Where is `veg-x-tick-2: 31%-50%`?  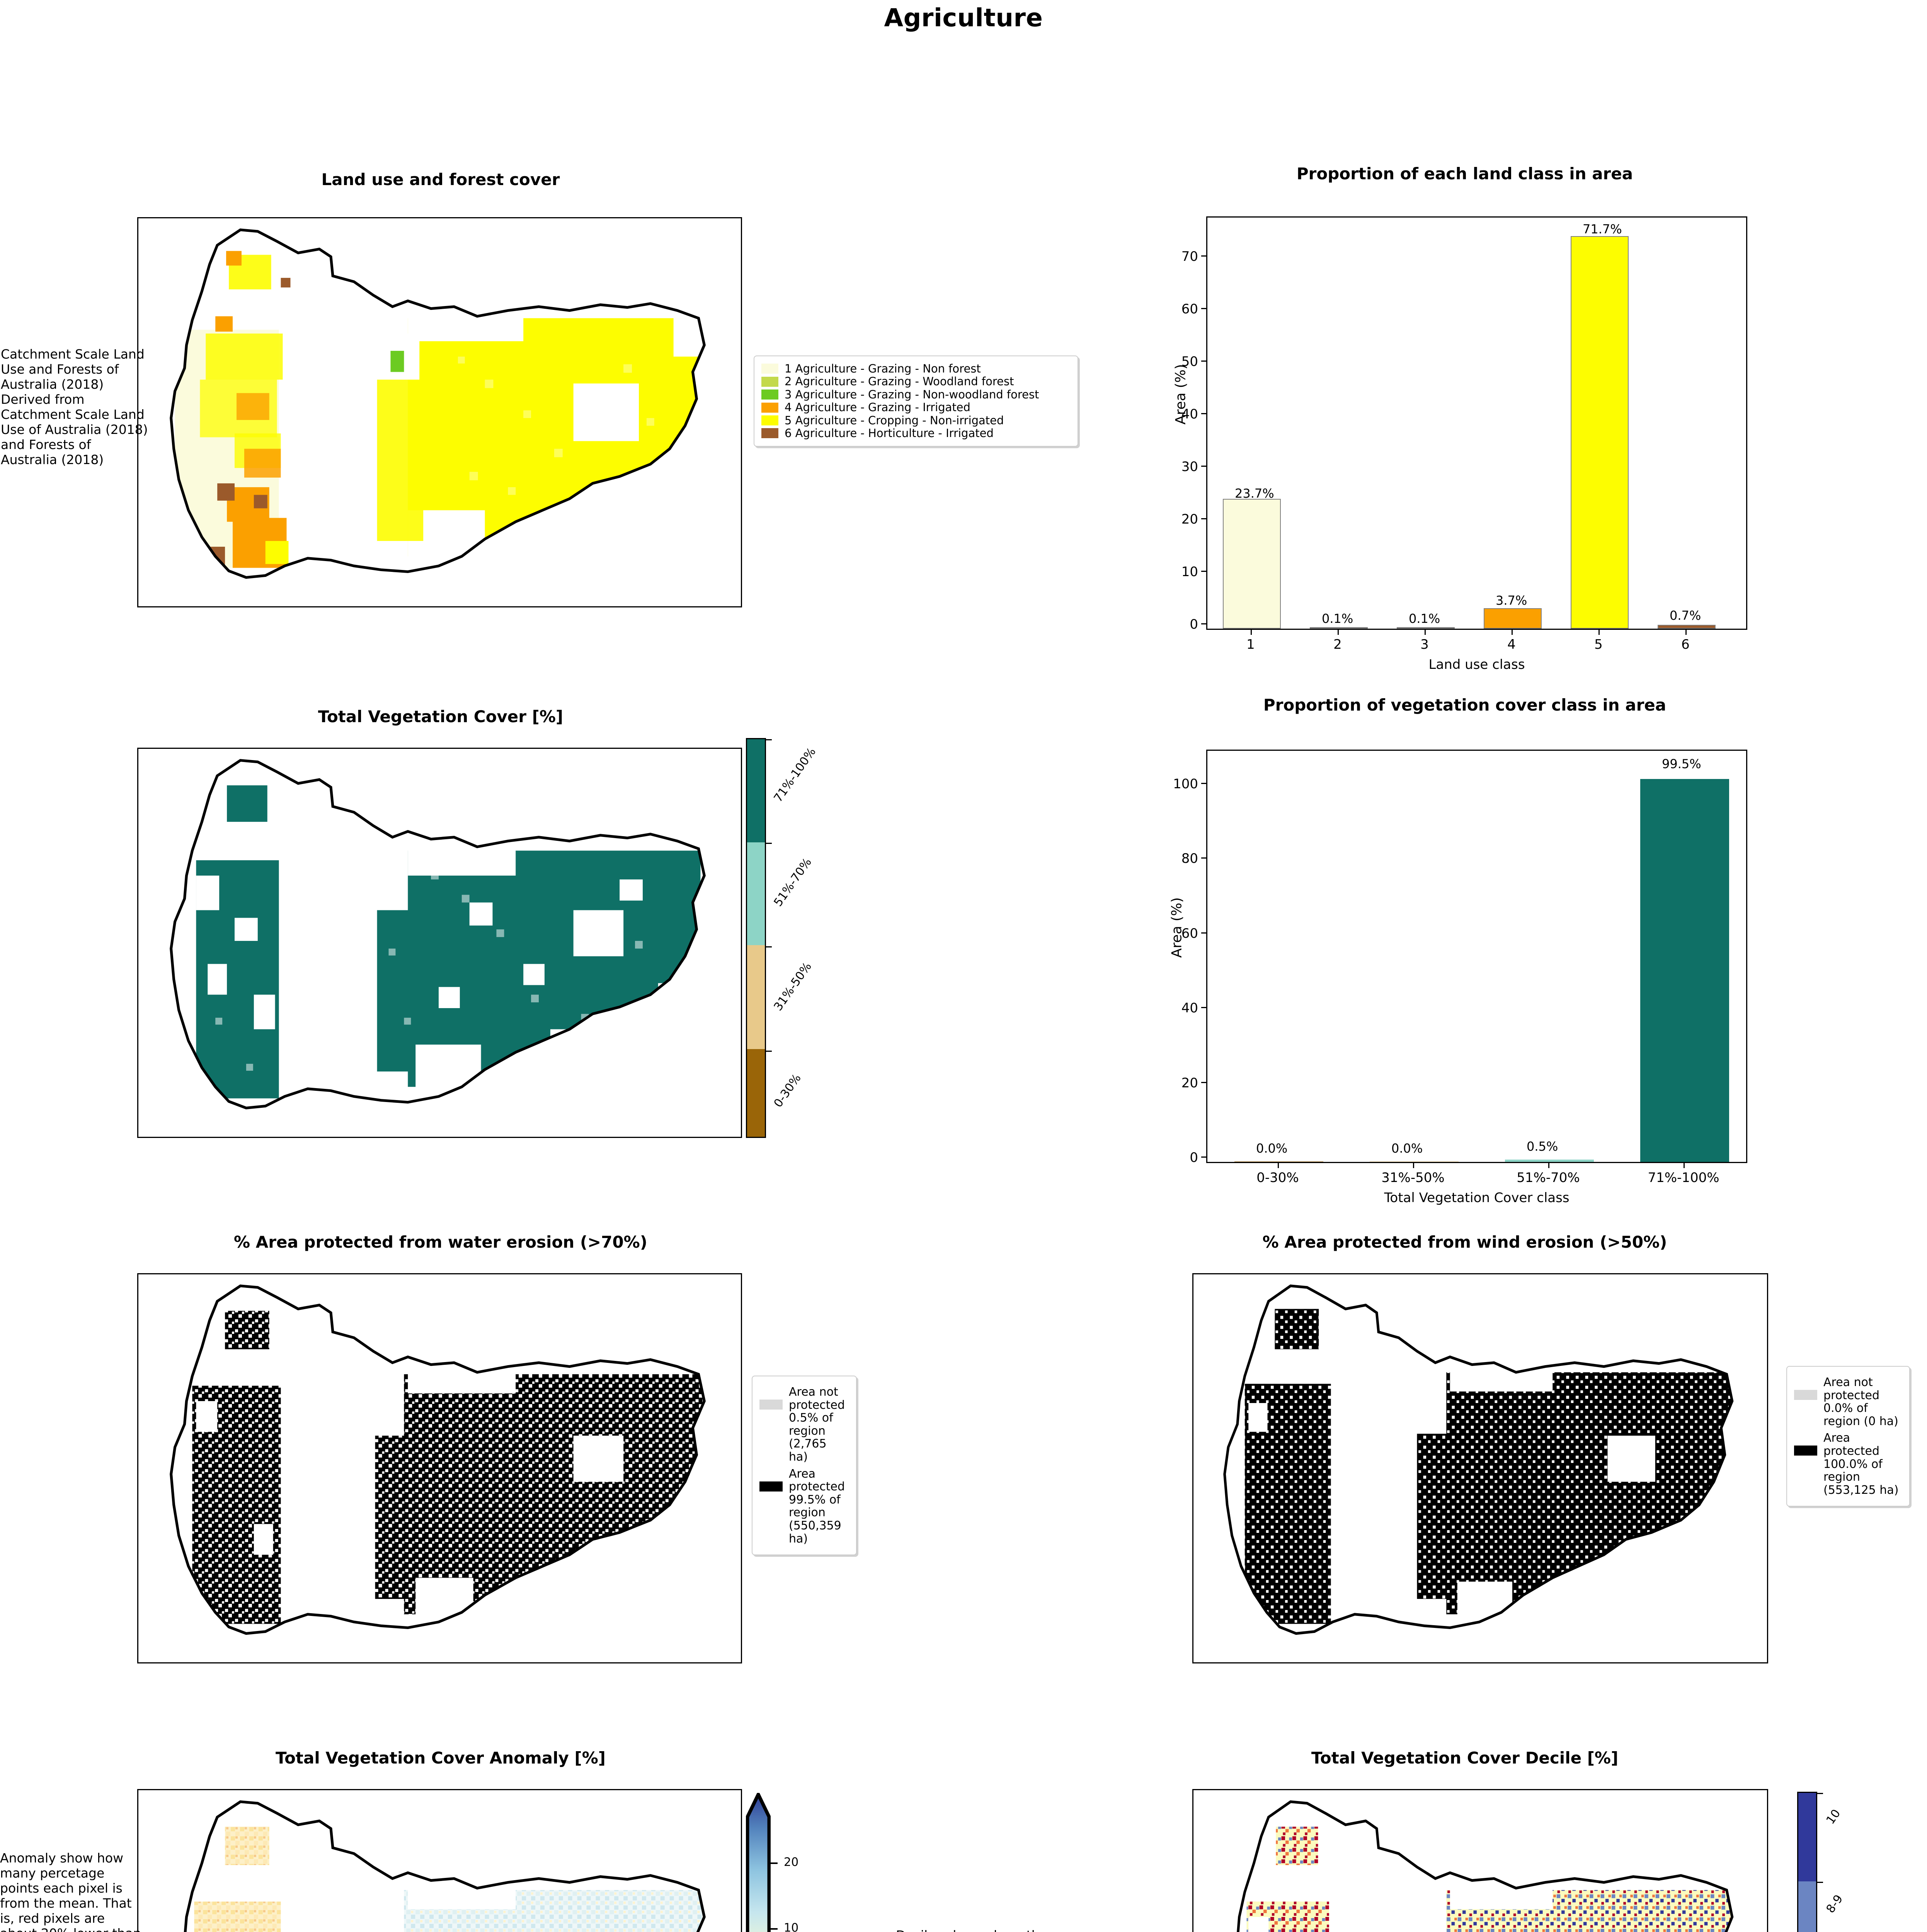
veg-x-tick-2: 31%-50% is located at coordinates (1413, 1177).